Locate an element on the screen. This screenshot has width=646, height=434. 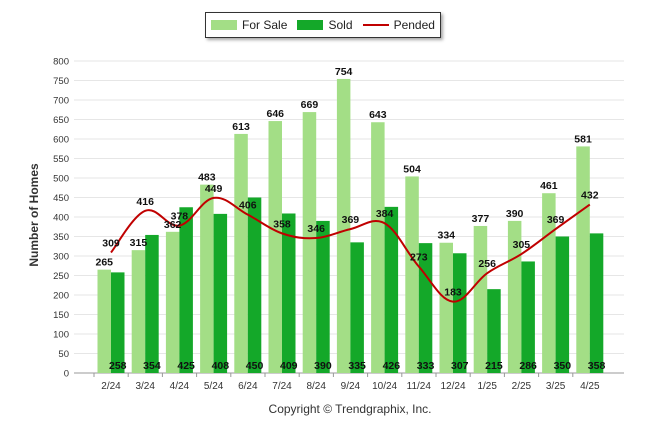
x-tick-label: 5/24 is located at coordinates (214, 386).